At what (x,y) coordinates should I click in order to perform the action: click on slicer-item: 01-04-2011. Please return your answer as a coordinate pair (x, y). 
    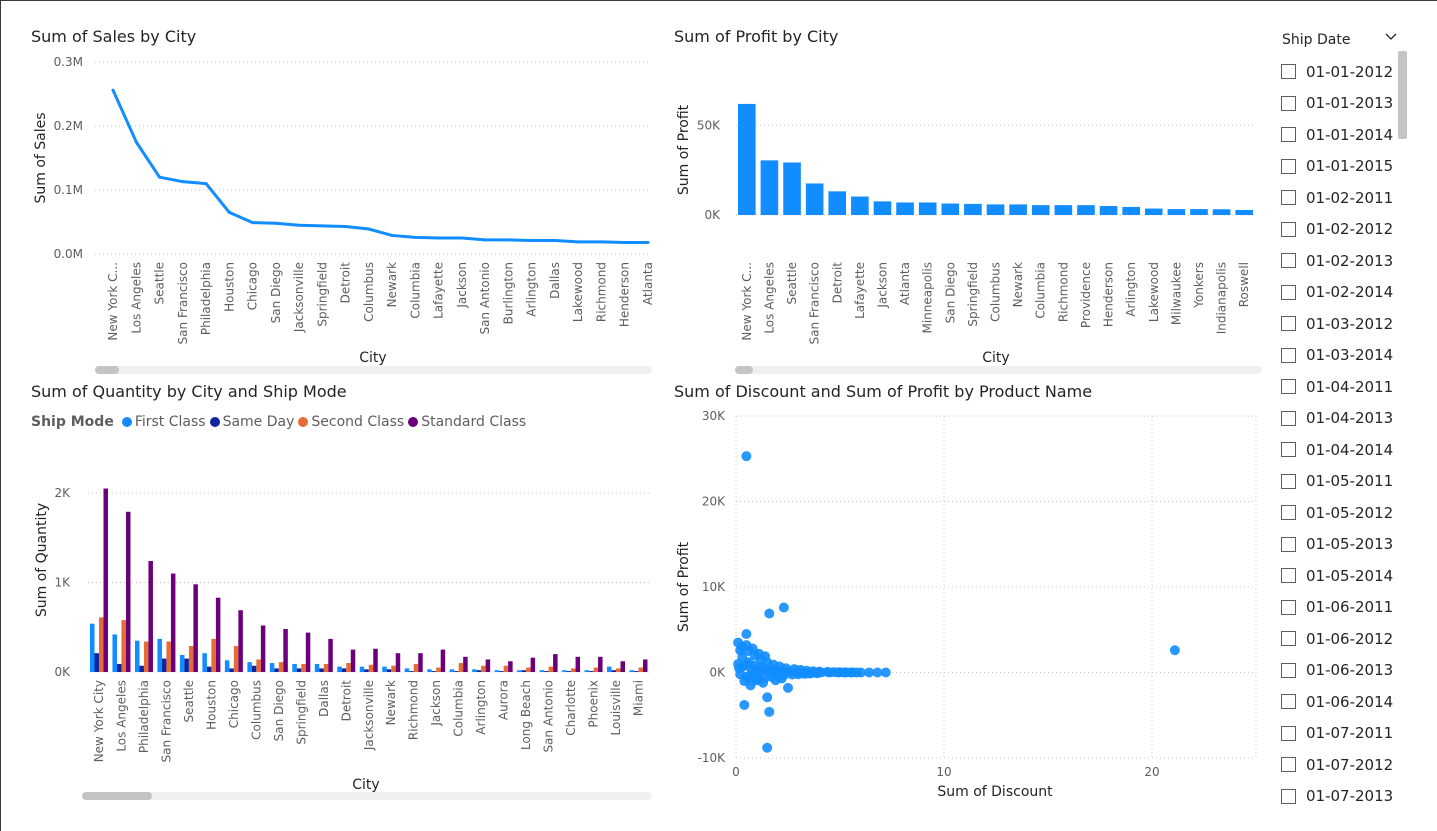
    Looking at the image, I should click on (1346, 387).